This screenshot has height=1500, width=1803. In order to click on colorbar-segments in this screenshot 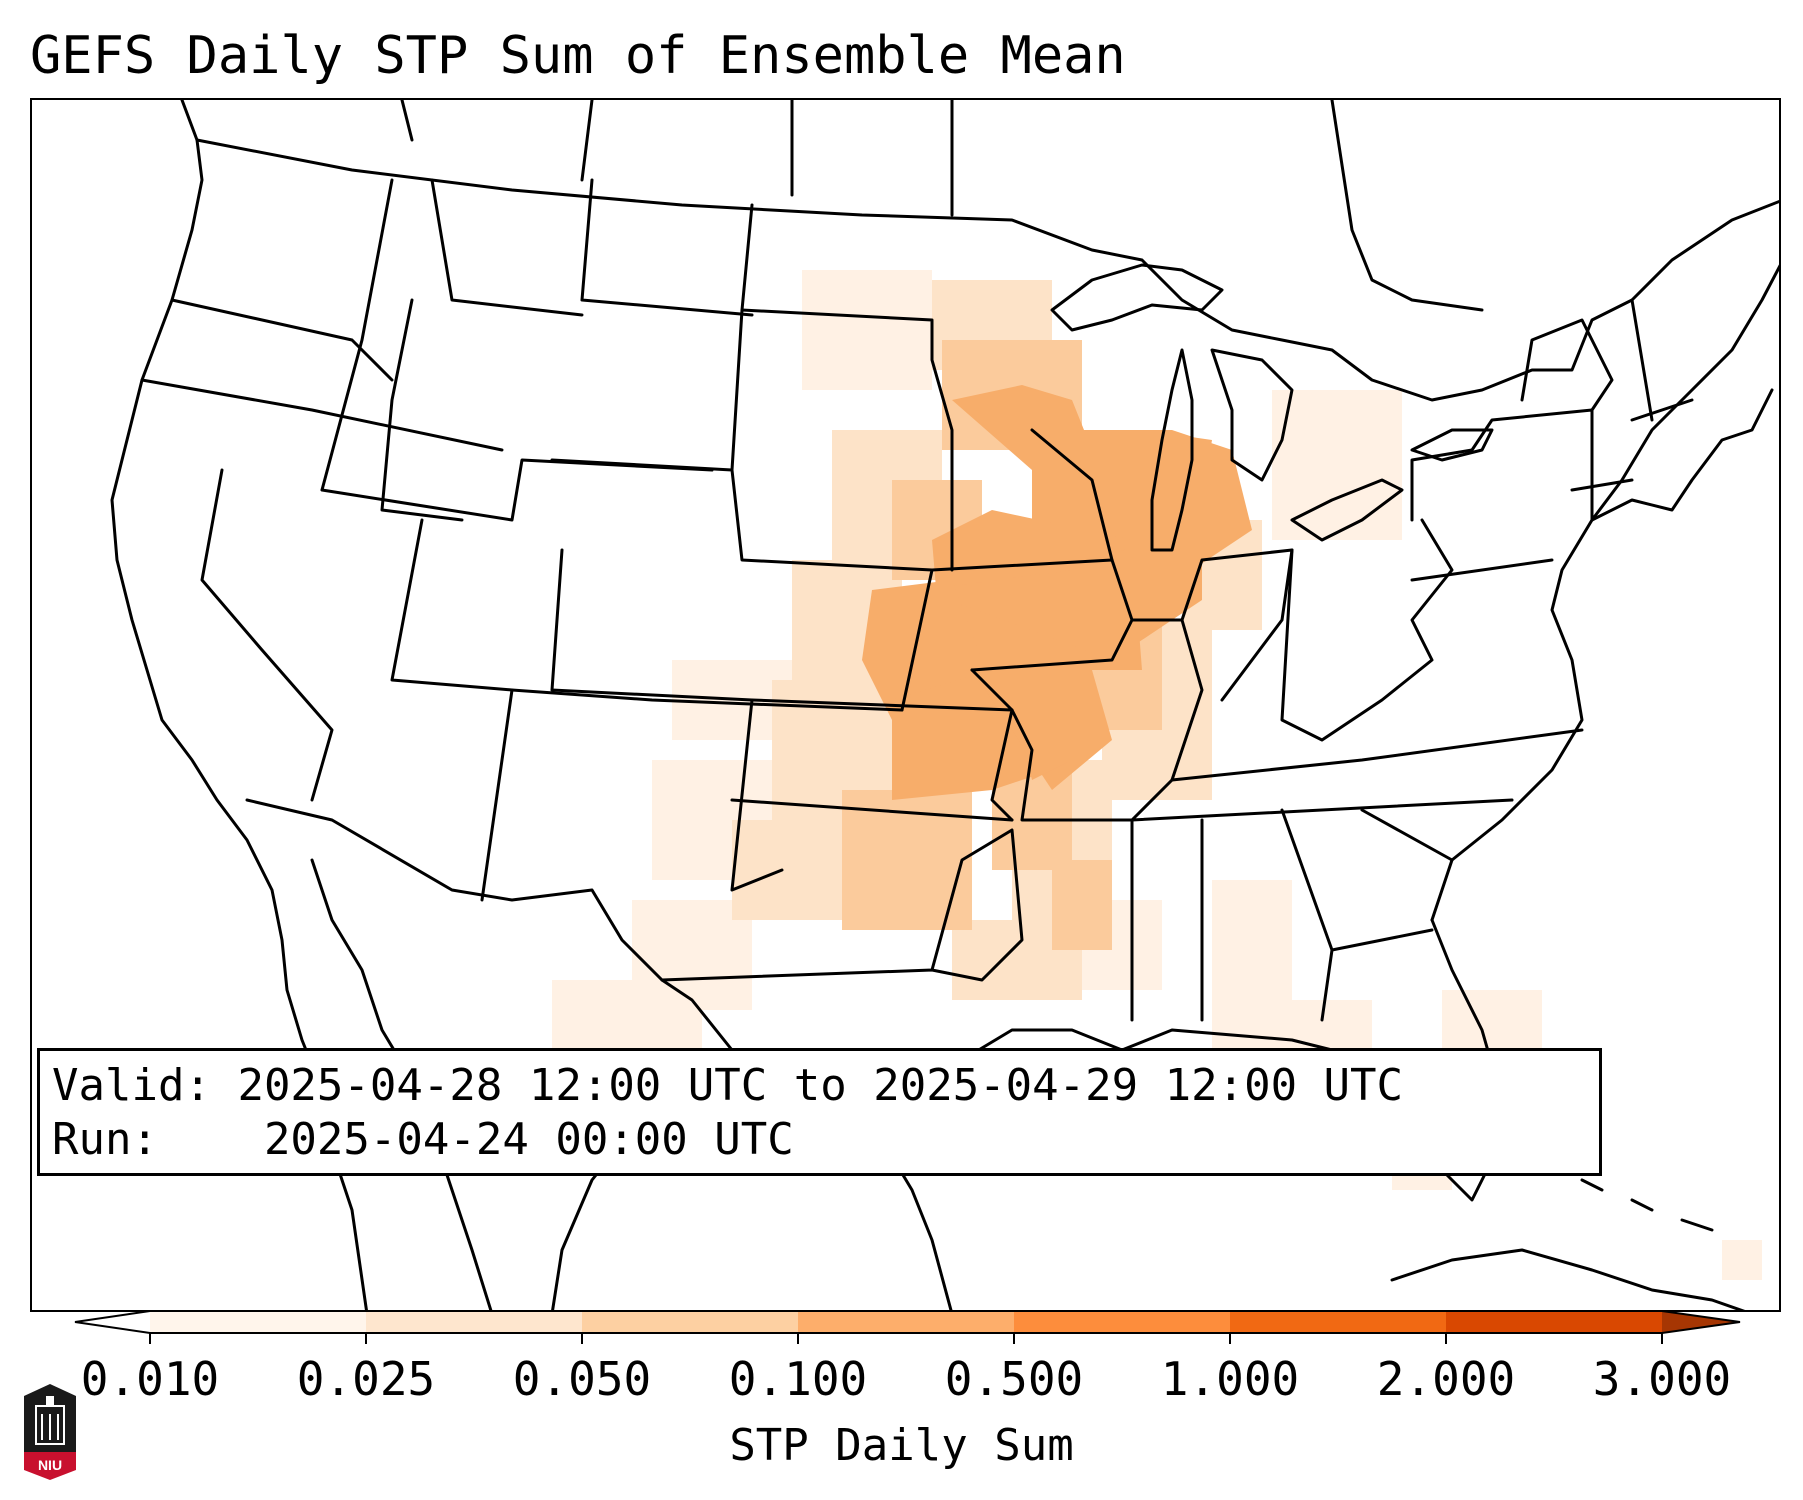, I will do `click(907, 1322)`.